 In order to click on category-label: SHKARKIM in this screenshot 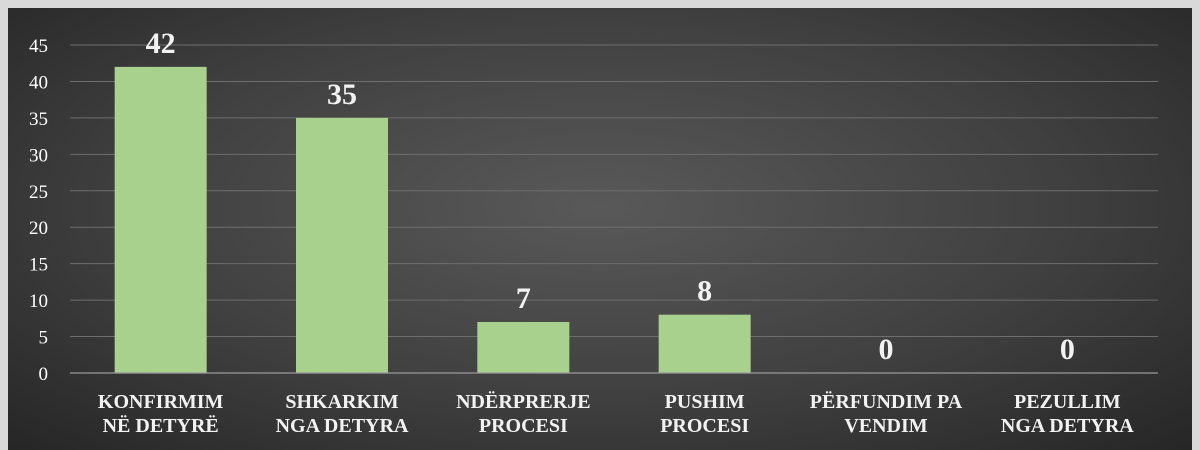, I will do `click(341, 402)`.